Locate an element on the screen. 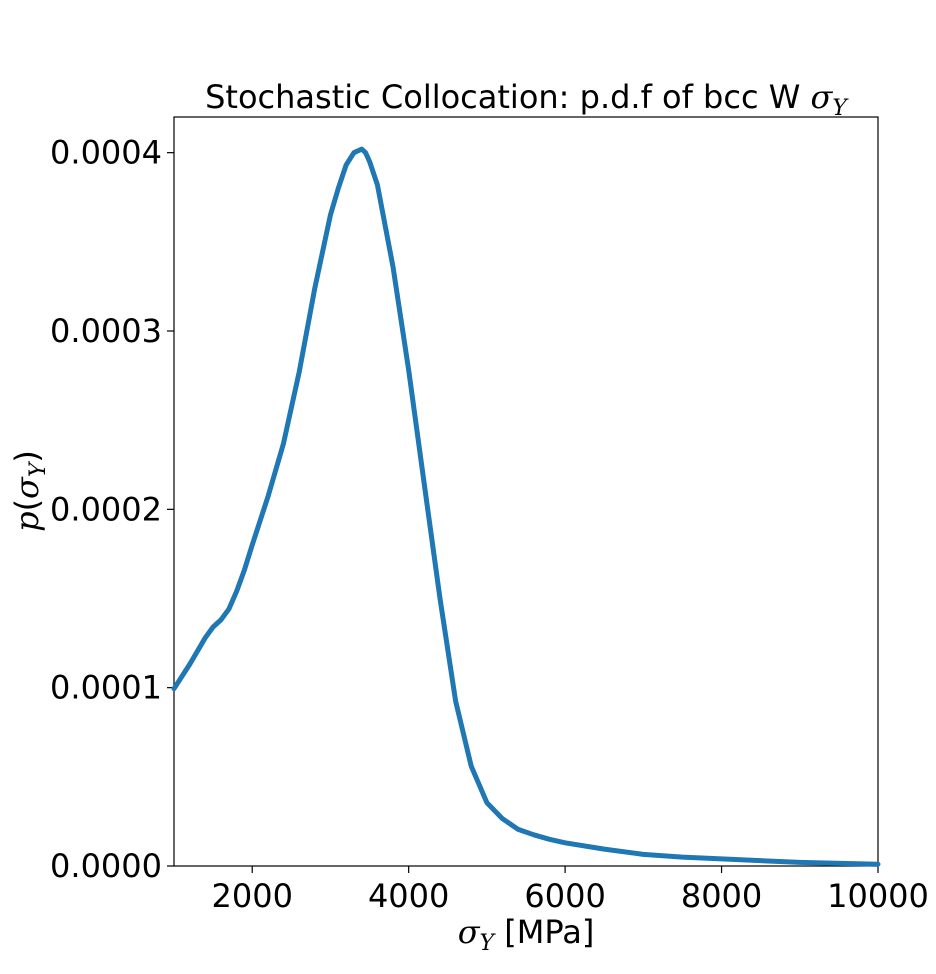 Image resolution: width=936 pixels, height=974 pixels. y-tick-label: 0.0004 is located at coordinates (106, 153).